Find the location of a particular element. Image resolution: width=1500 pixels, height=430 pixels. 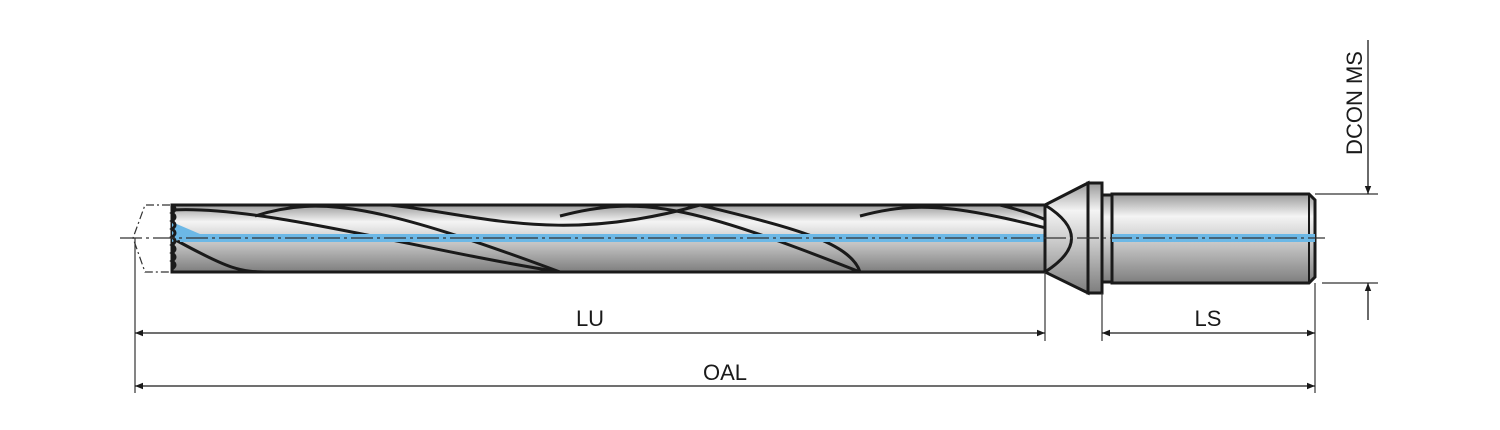

lu-label: LU is located at coordinates (590, 318).